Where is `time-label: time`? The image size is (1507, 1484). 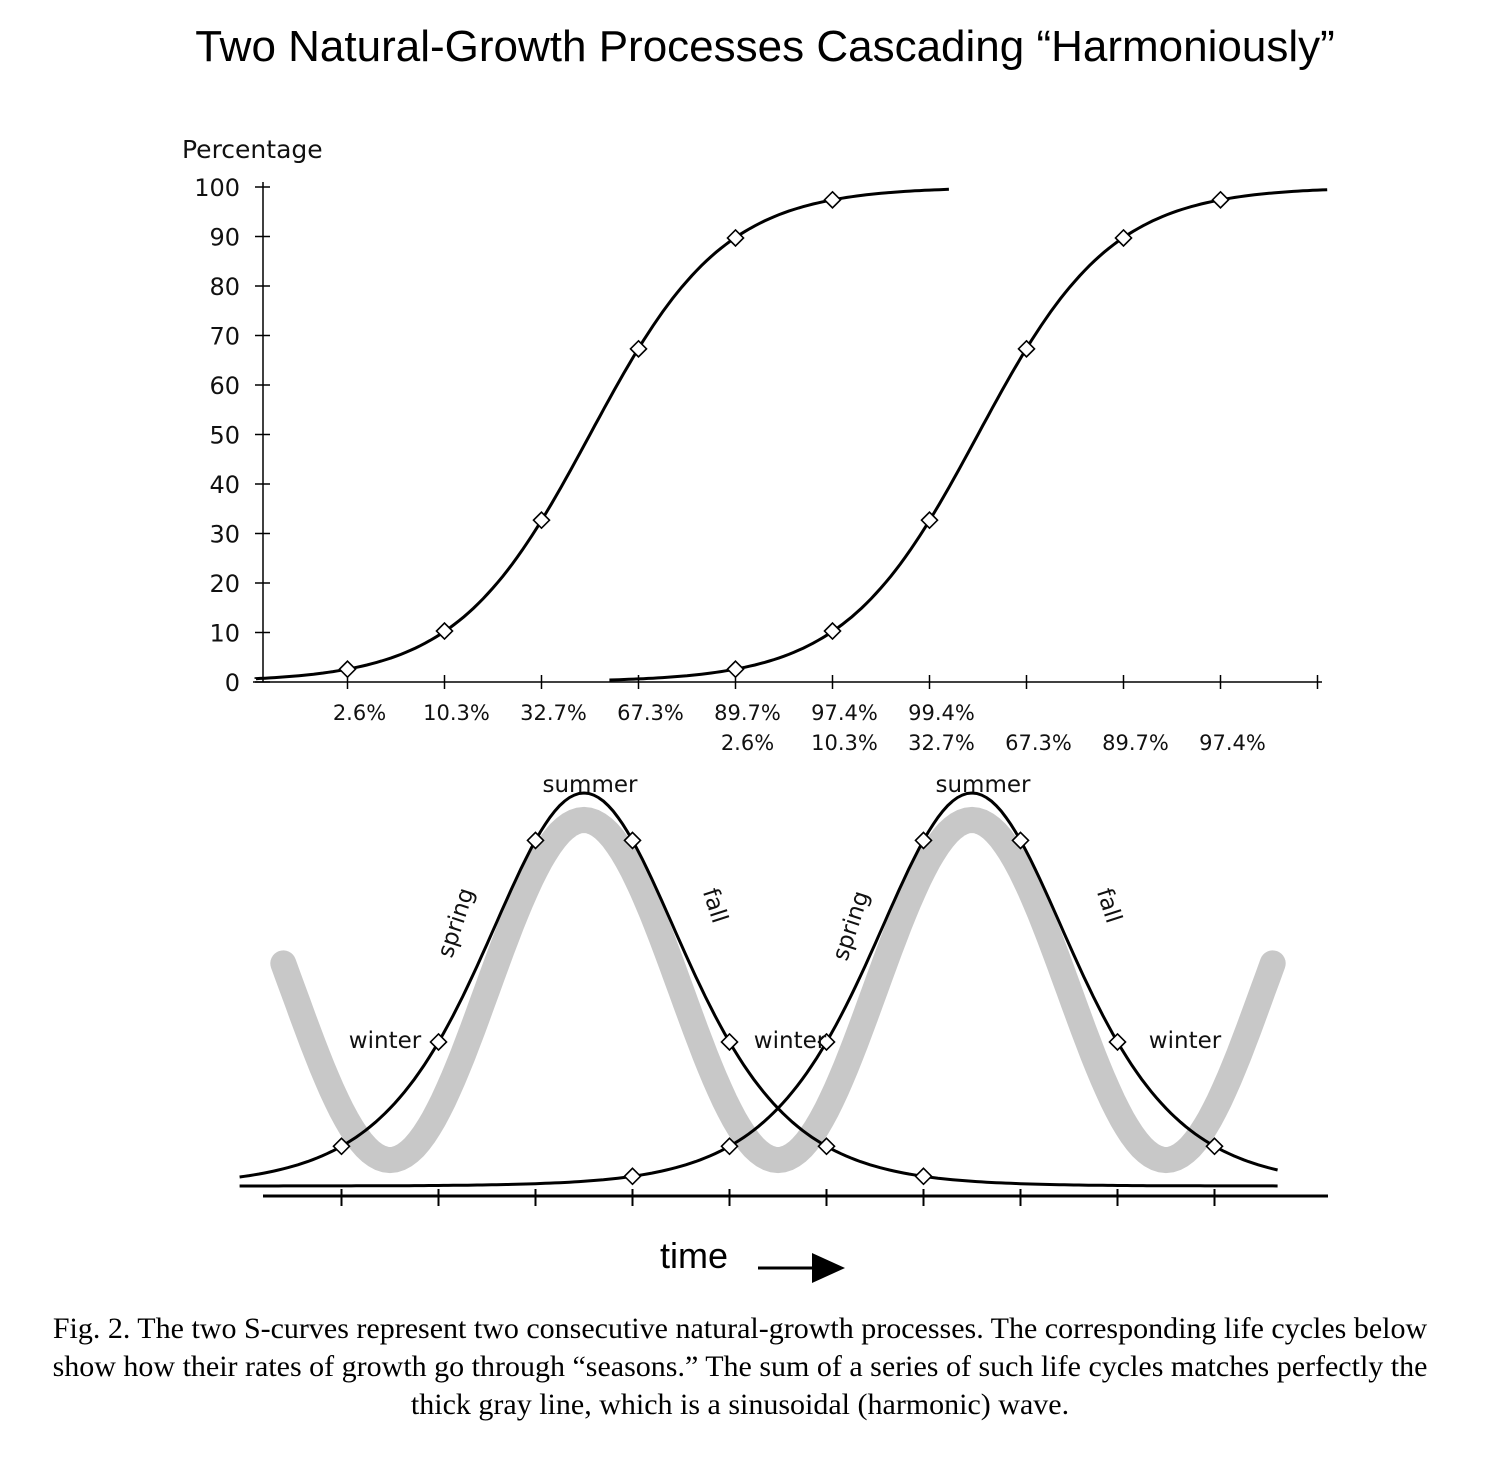
time-label: time is located at coordinates (694, 1255).